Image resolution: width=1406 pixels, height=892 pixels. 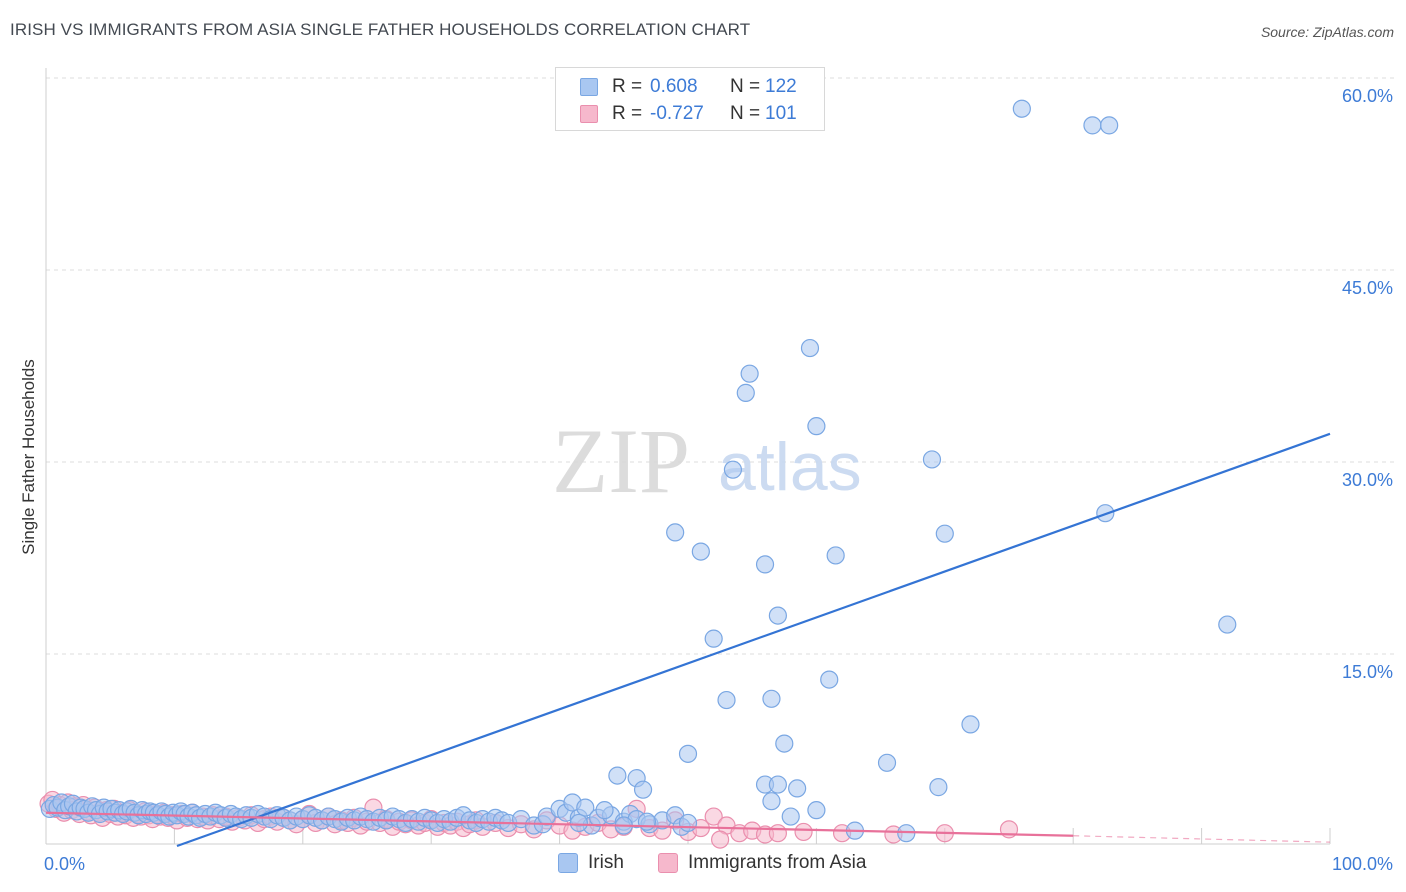 What do you see at coordinates (1327, 32) in the screenshot?
I see `source-label: Source: ZipAtlas.com` at bounding box center [1327, 32].